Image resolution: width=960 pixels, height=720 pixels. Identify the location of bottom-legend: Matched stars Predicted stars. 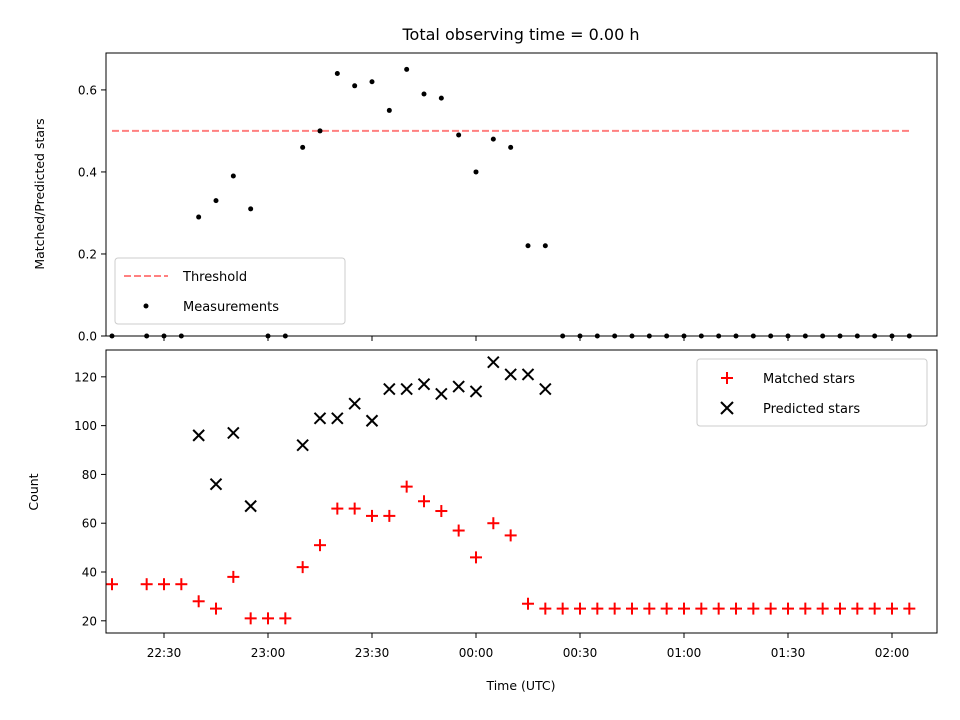
(812, 392).